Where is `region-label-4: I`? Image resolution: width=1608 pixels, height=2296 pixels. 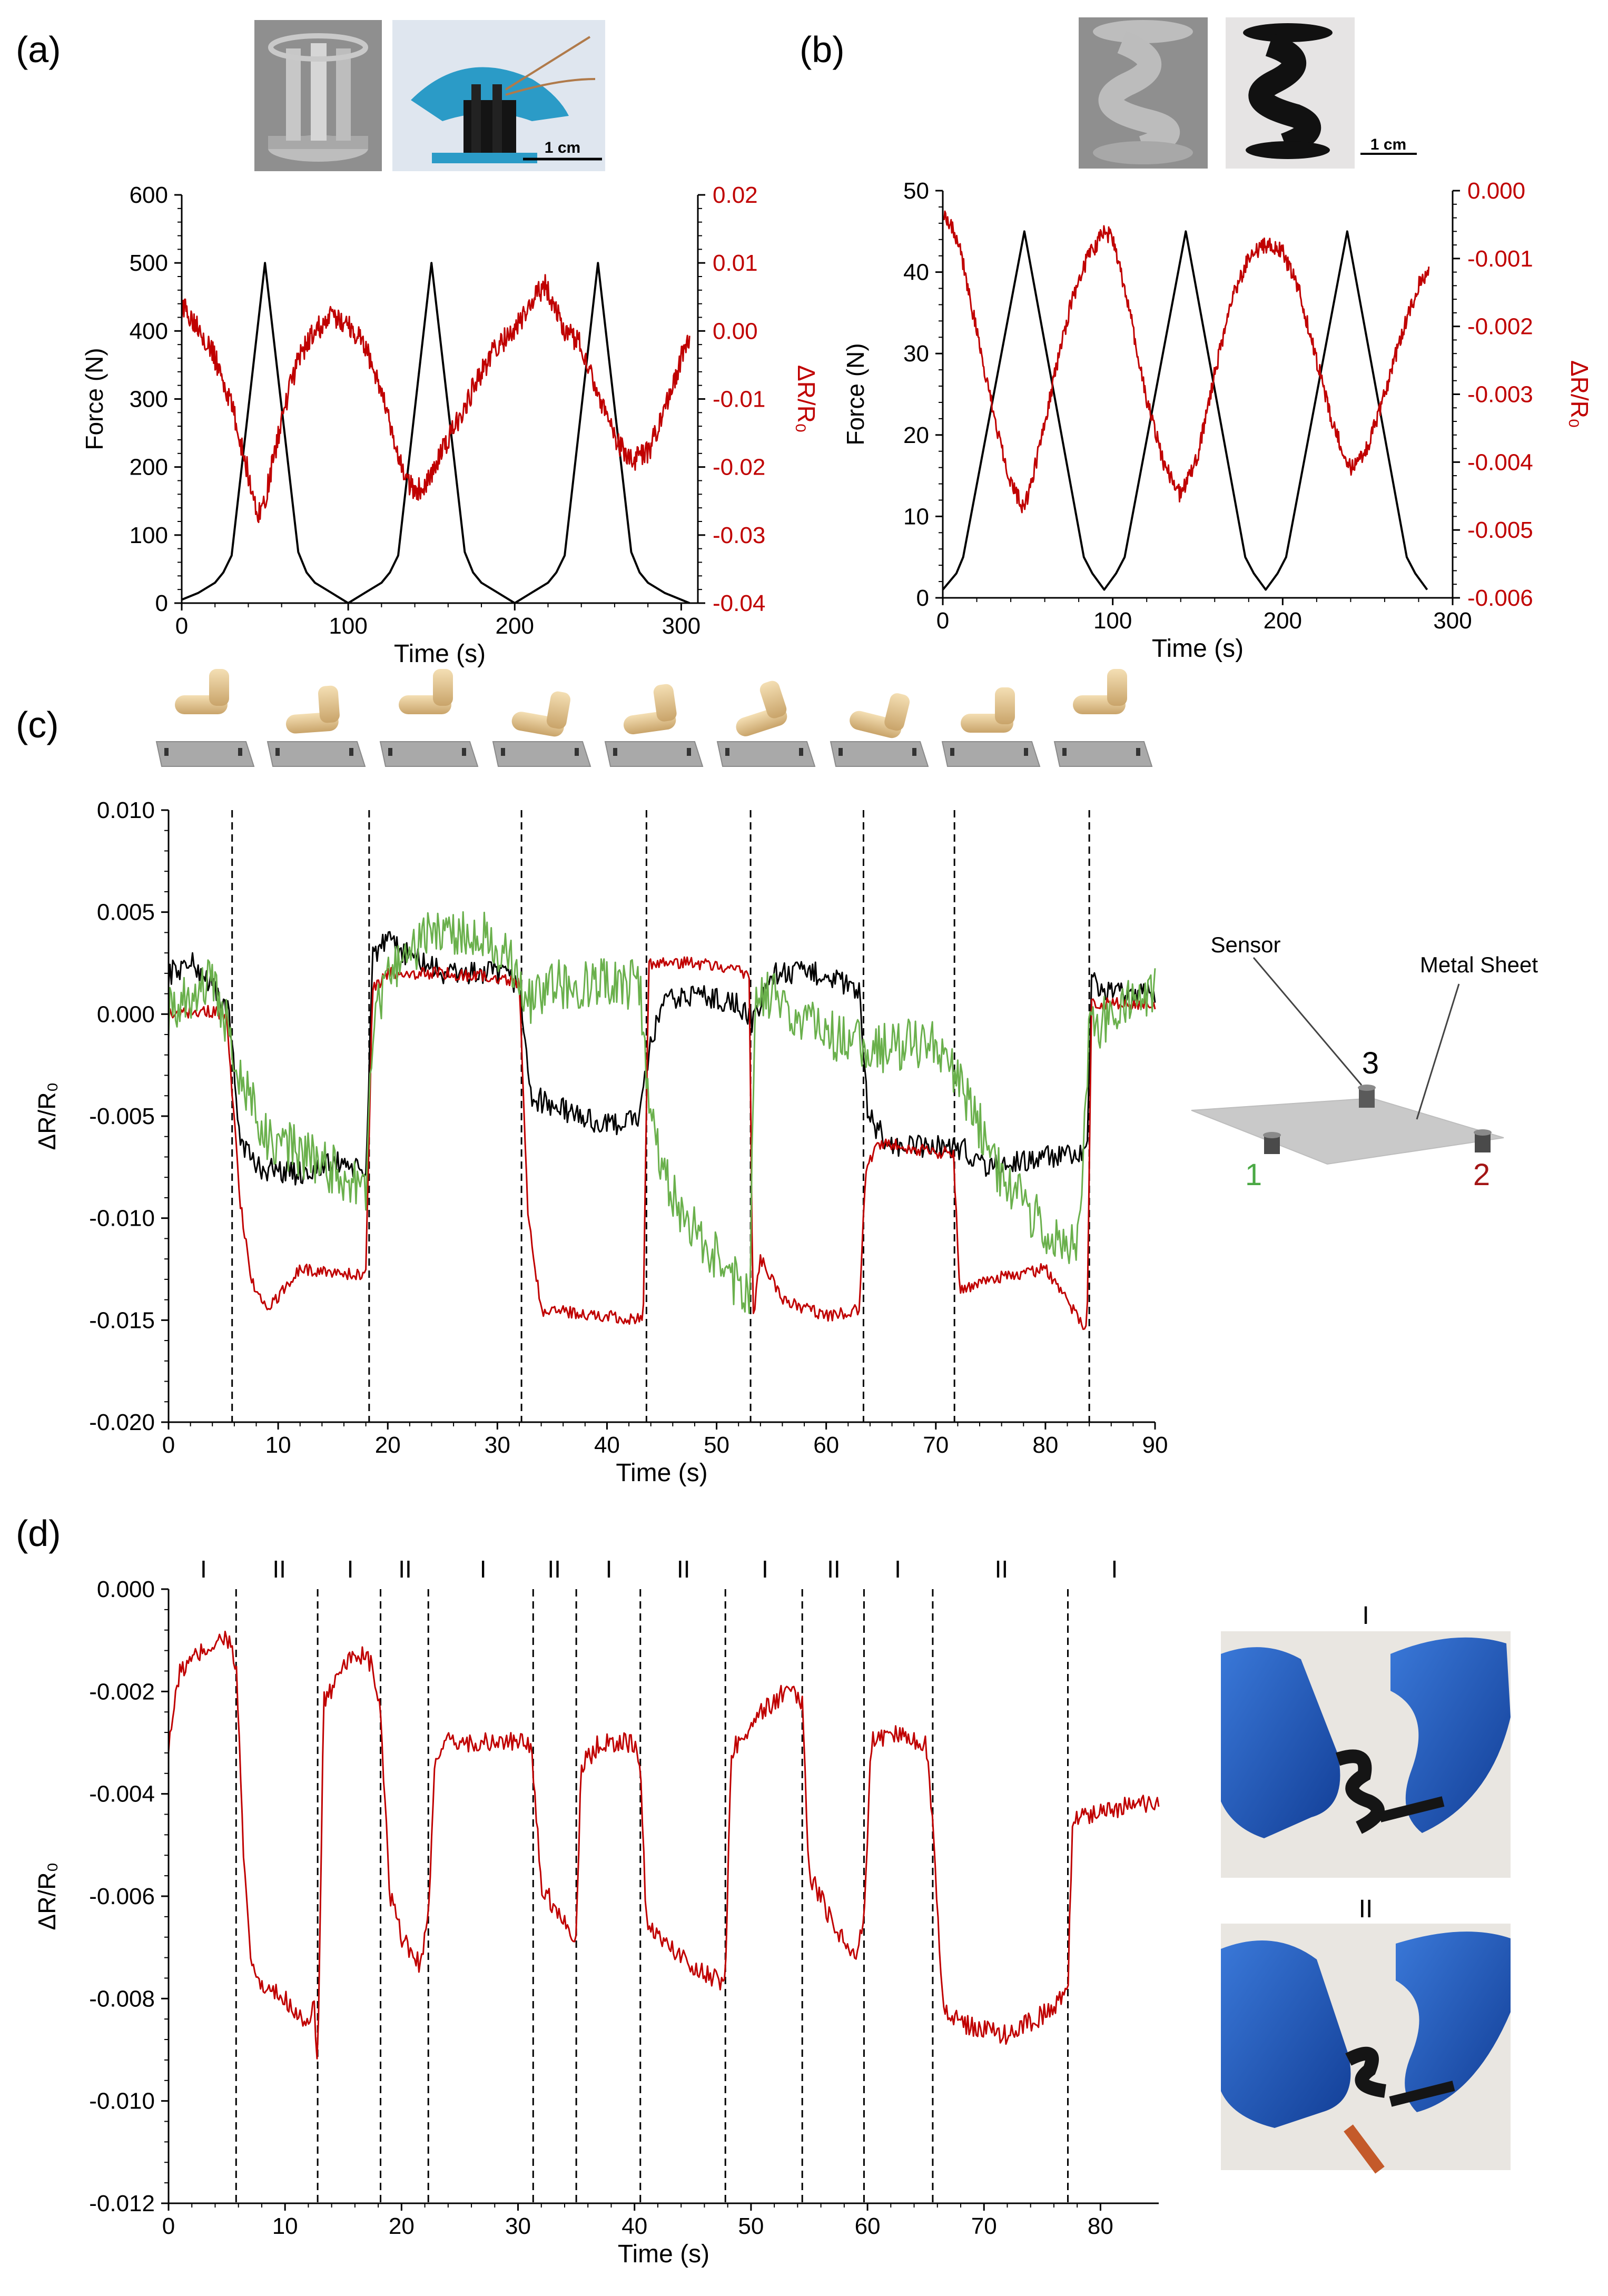 region-label-4: I is located at coordinates (483, 1569).